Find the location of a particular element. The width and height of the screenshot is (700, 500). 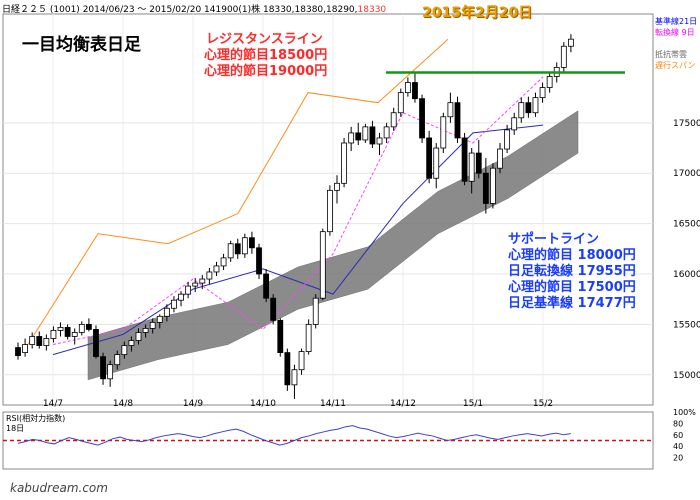

y-tick-label: 16000 is located at coordinates (686, 275).